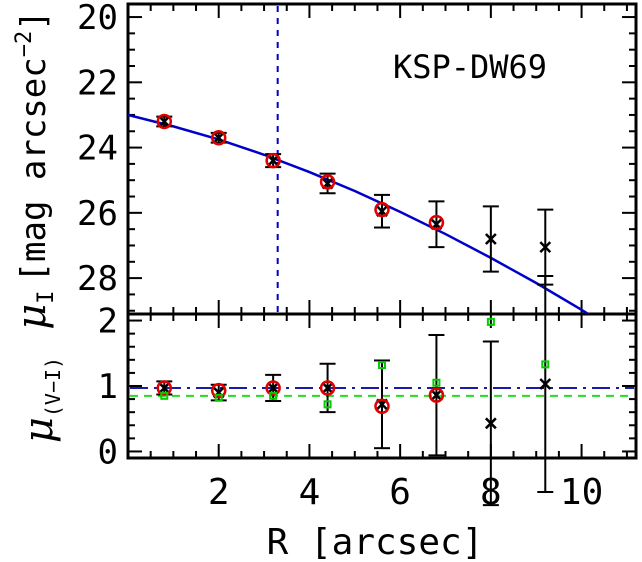 The height and width of the screenshot is (562, 642). I want to click on y-axis-top-unit-sup: −2, so click(24, 44).